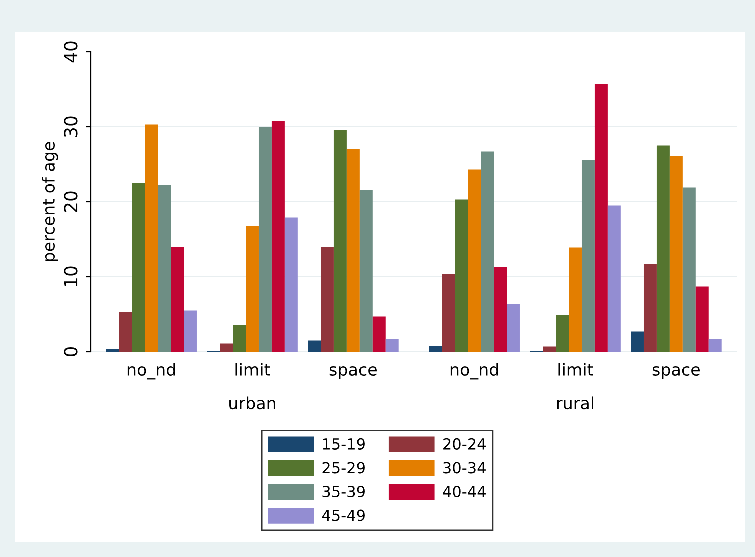  What do you see at coordinates (344, 444) in the screenshot?
I see `legend-label: 15-19` at bounding box center [344, 444].